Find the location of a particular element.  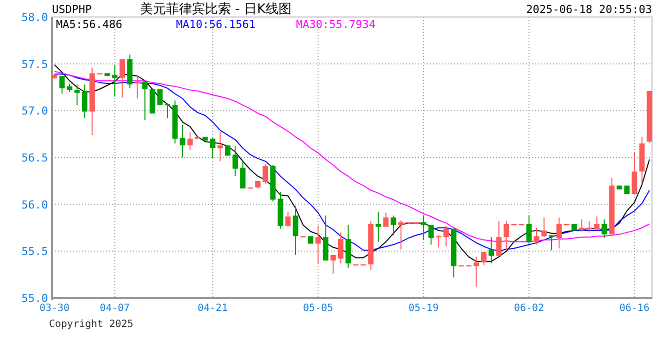

text: USDPHP is located at coordinates (72, 9).